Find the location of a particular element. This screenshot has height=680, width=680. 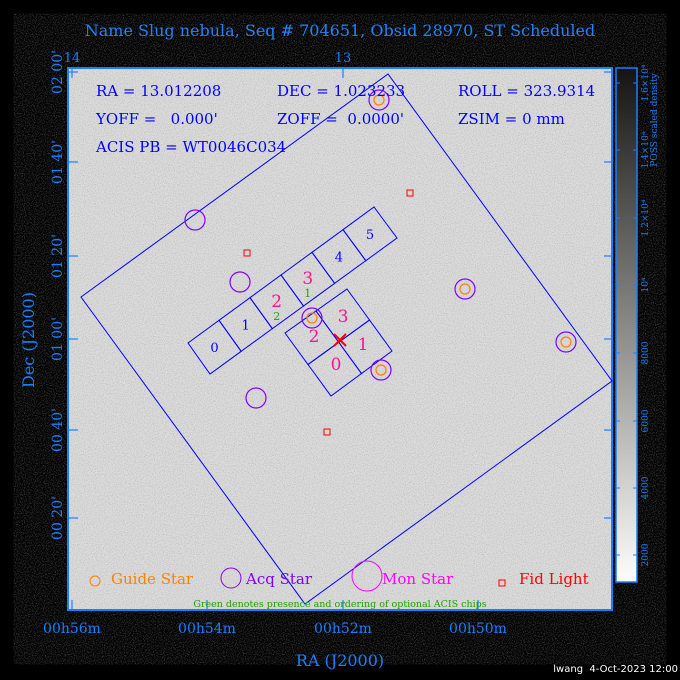

x-tick: 00h52m is located at coordinates (343, 629).